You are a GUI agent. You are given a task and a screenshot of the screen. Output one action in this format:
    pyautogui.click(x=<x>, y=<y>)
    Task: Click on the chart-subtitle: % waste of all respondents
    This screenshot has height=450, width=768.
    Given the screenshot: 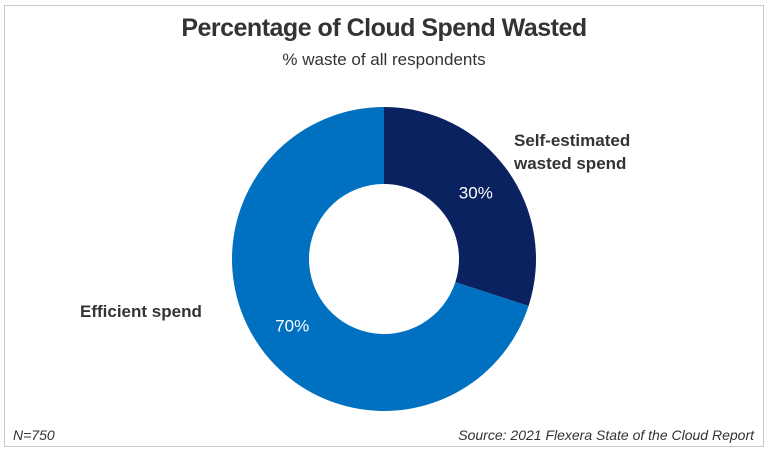 What is the action you would take?
    pyautogui.click(x=384, y=59)
    